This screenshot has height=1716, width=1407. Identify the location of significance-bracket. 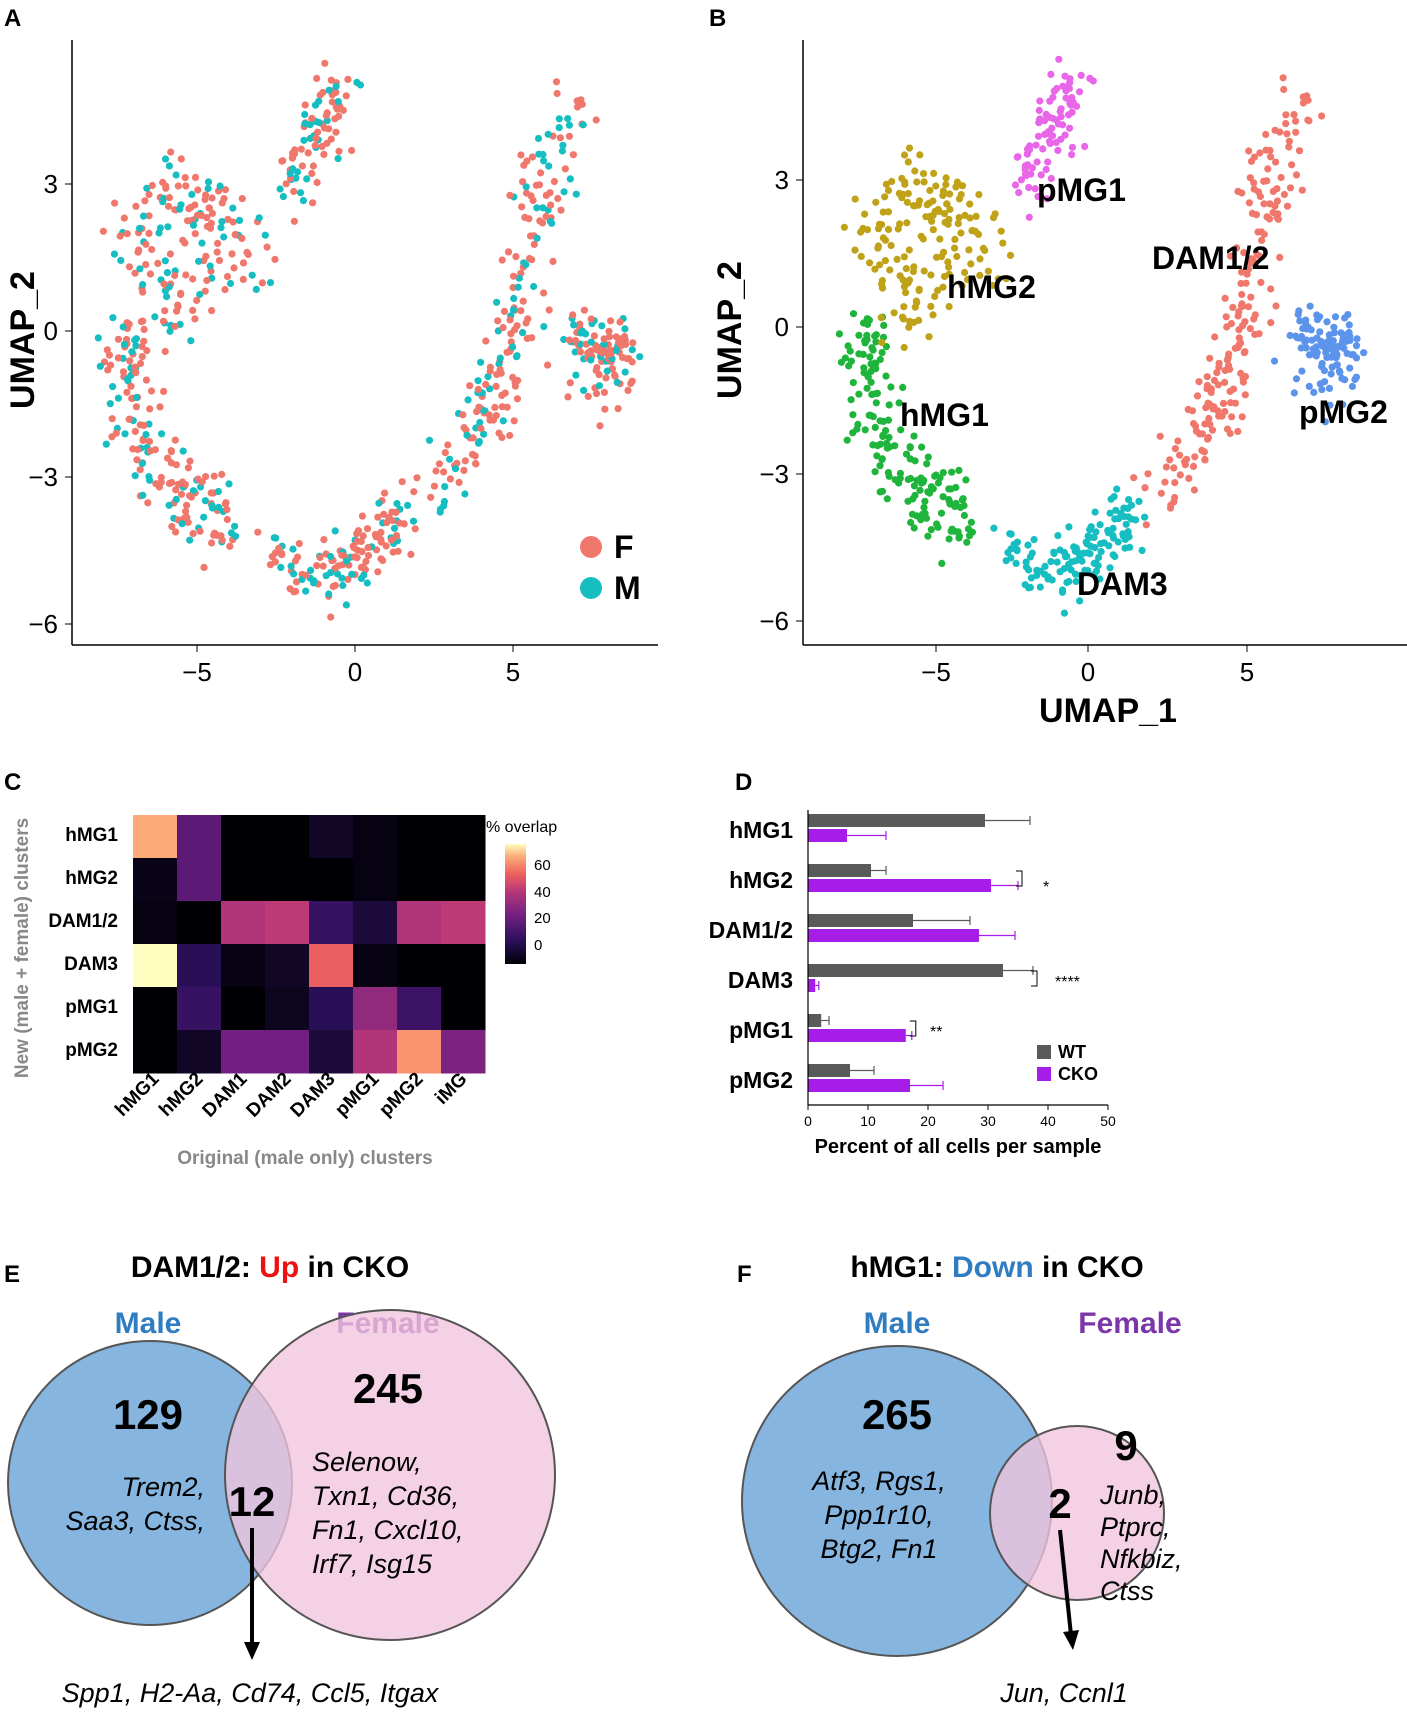
(1019, 878).